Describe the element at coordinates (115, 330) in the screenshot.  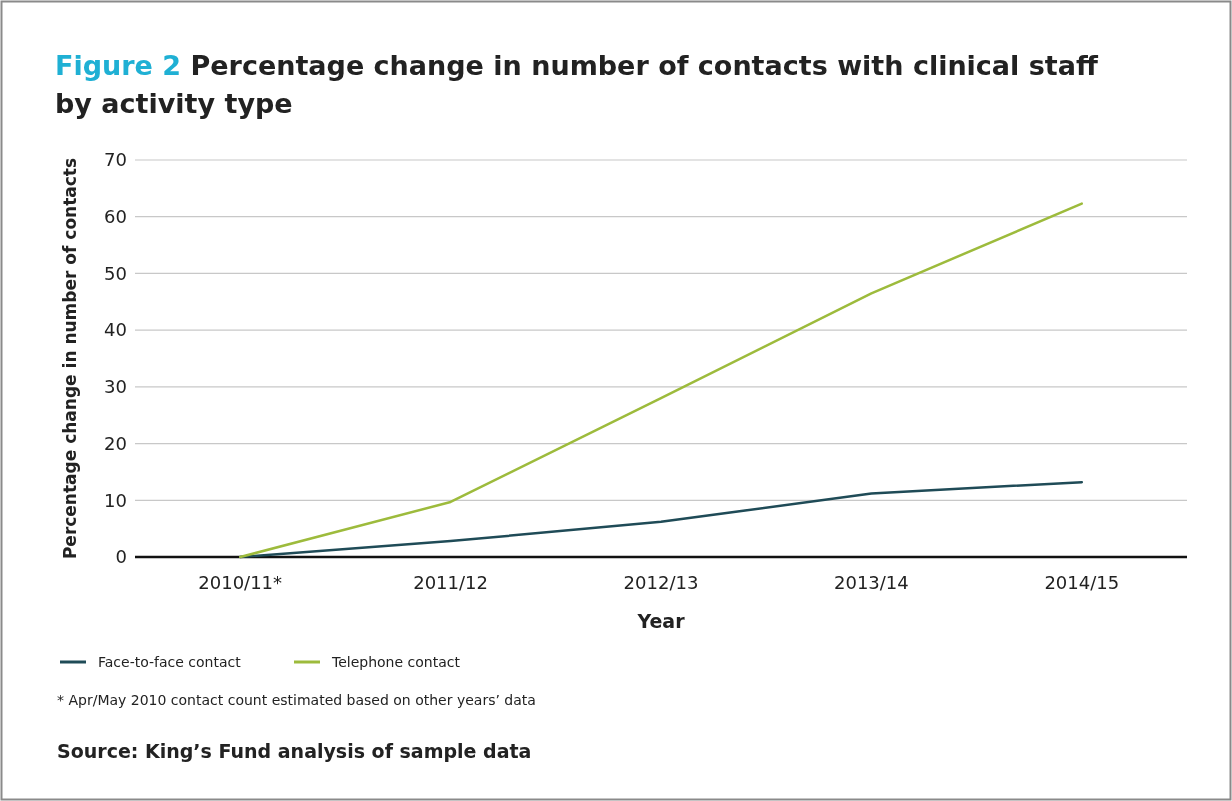
I see `y-tick-label: 40` at that location.